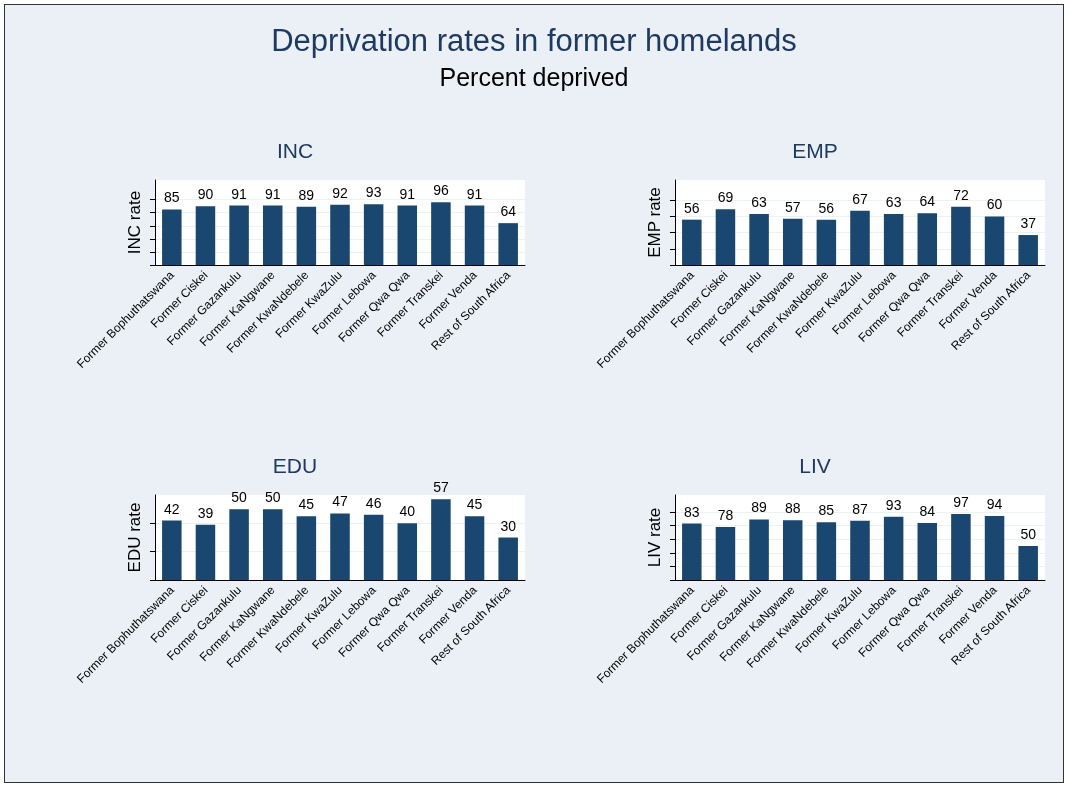  What do you see at coordinates (725, 514) in the screenshot?
I see `data-label: 78` at bounding box center [725, 514].